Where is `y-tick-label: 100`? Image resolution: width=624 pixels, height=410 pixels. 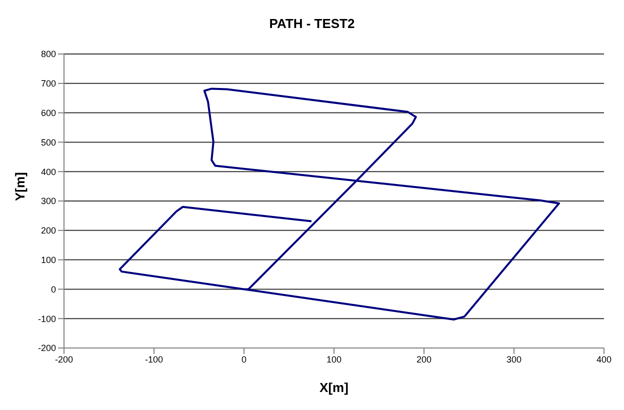 y-tick-label: 100 is located at coordinates (48, 259).